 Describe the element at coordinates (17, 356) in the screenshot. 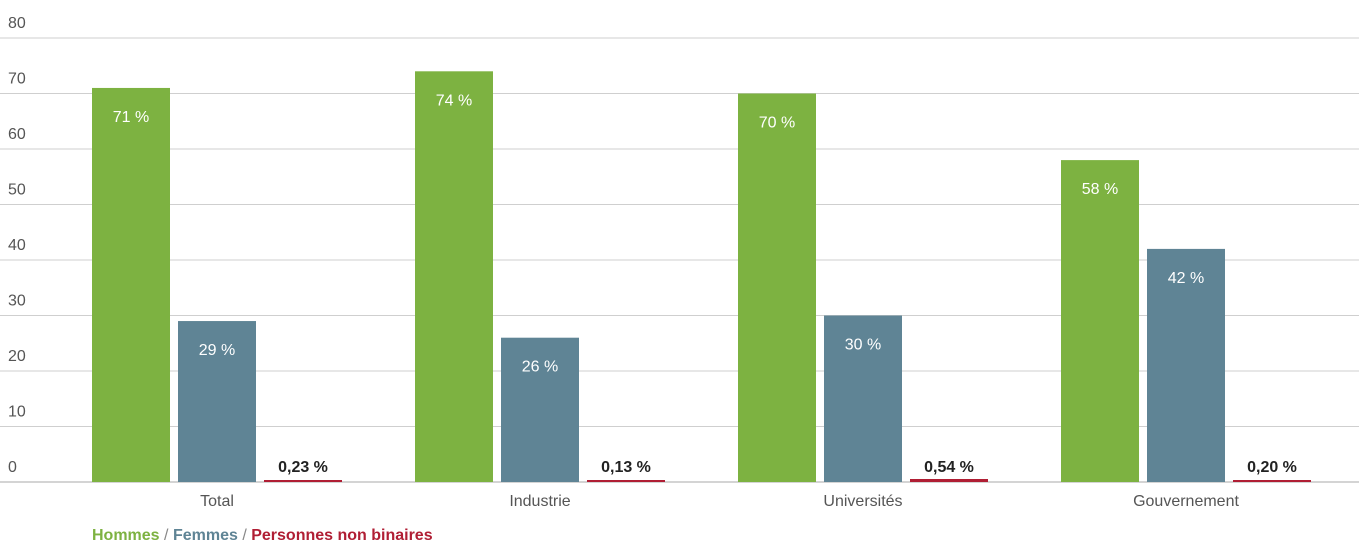

I see `y-tick-label: 20` at that location.